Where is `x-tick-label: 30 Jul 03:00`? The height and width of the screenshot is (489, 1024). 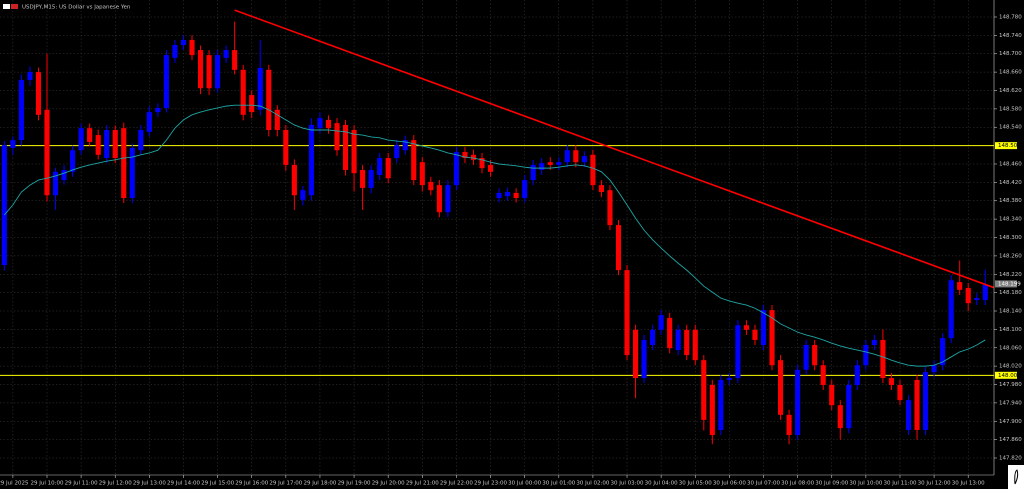 x-tick-label: 30 Jul 03:00 is located at coordinates (627, 484).